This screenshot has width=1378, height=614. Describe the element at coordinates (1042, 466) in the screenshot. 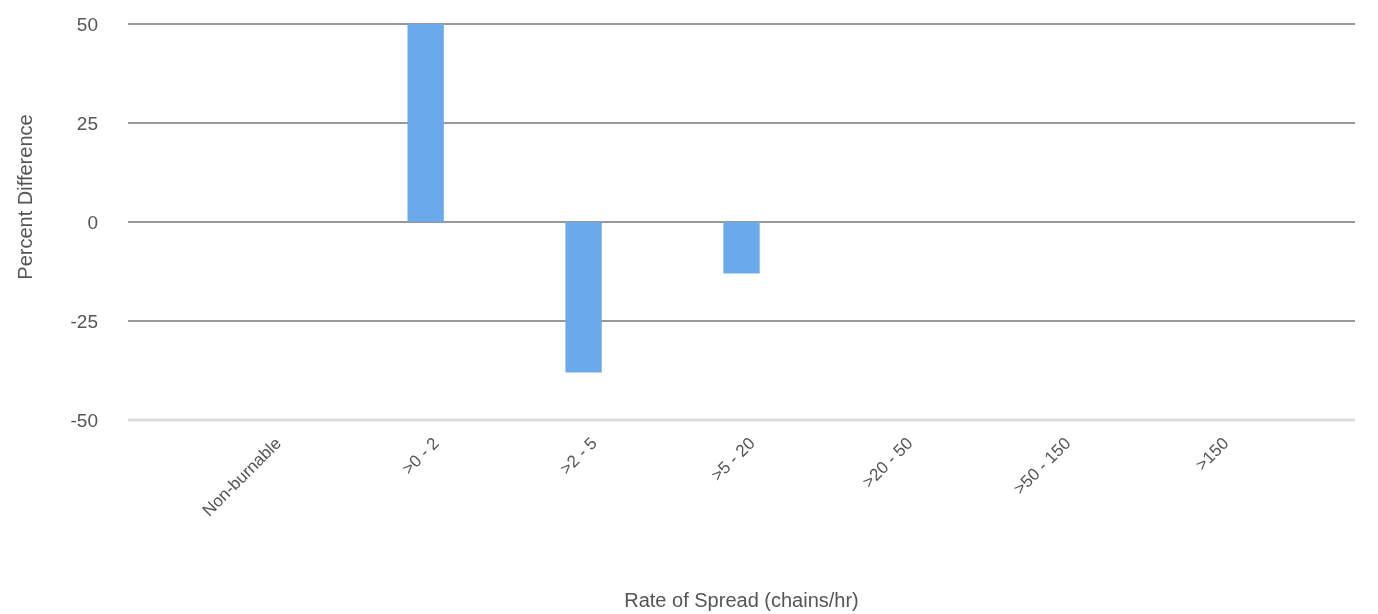

I see `x-tick-label: >50 - 150` at that location.